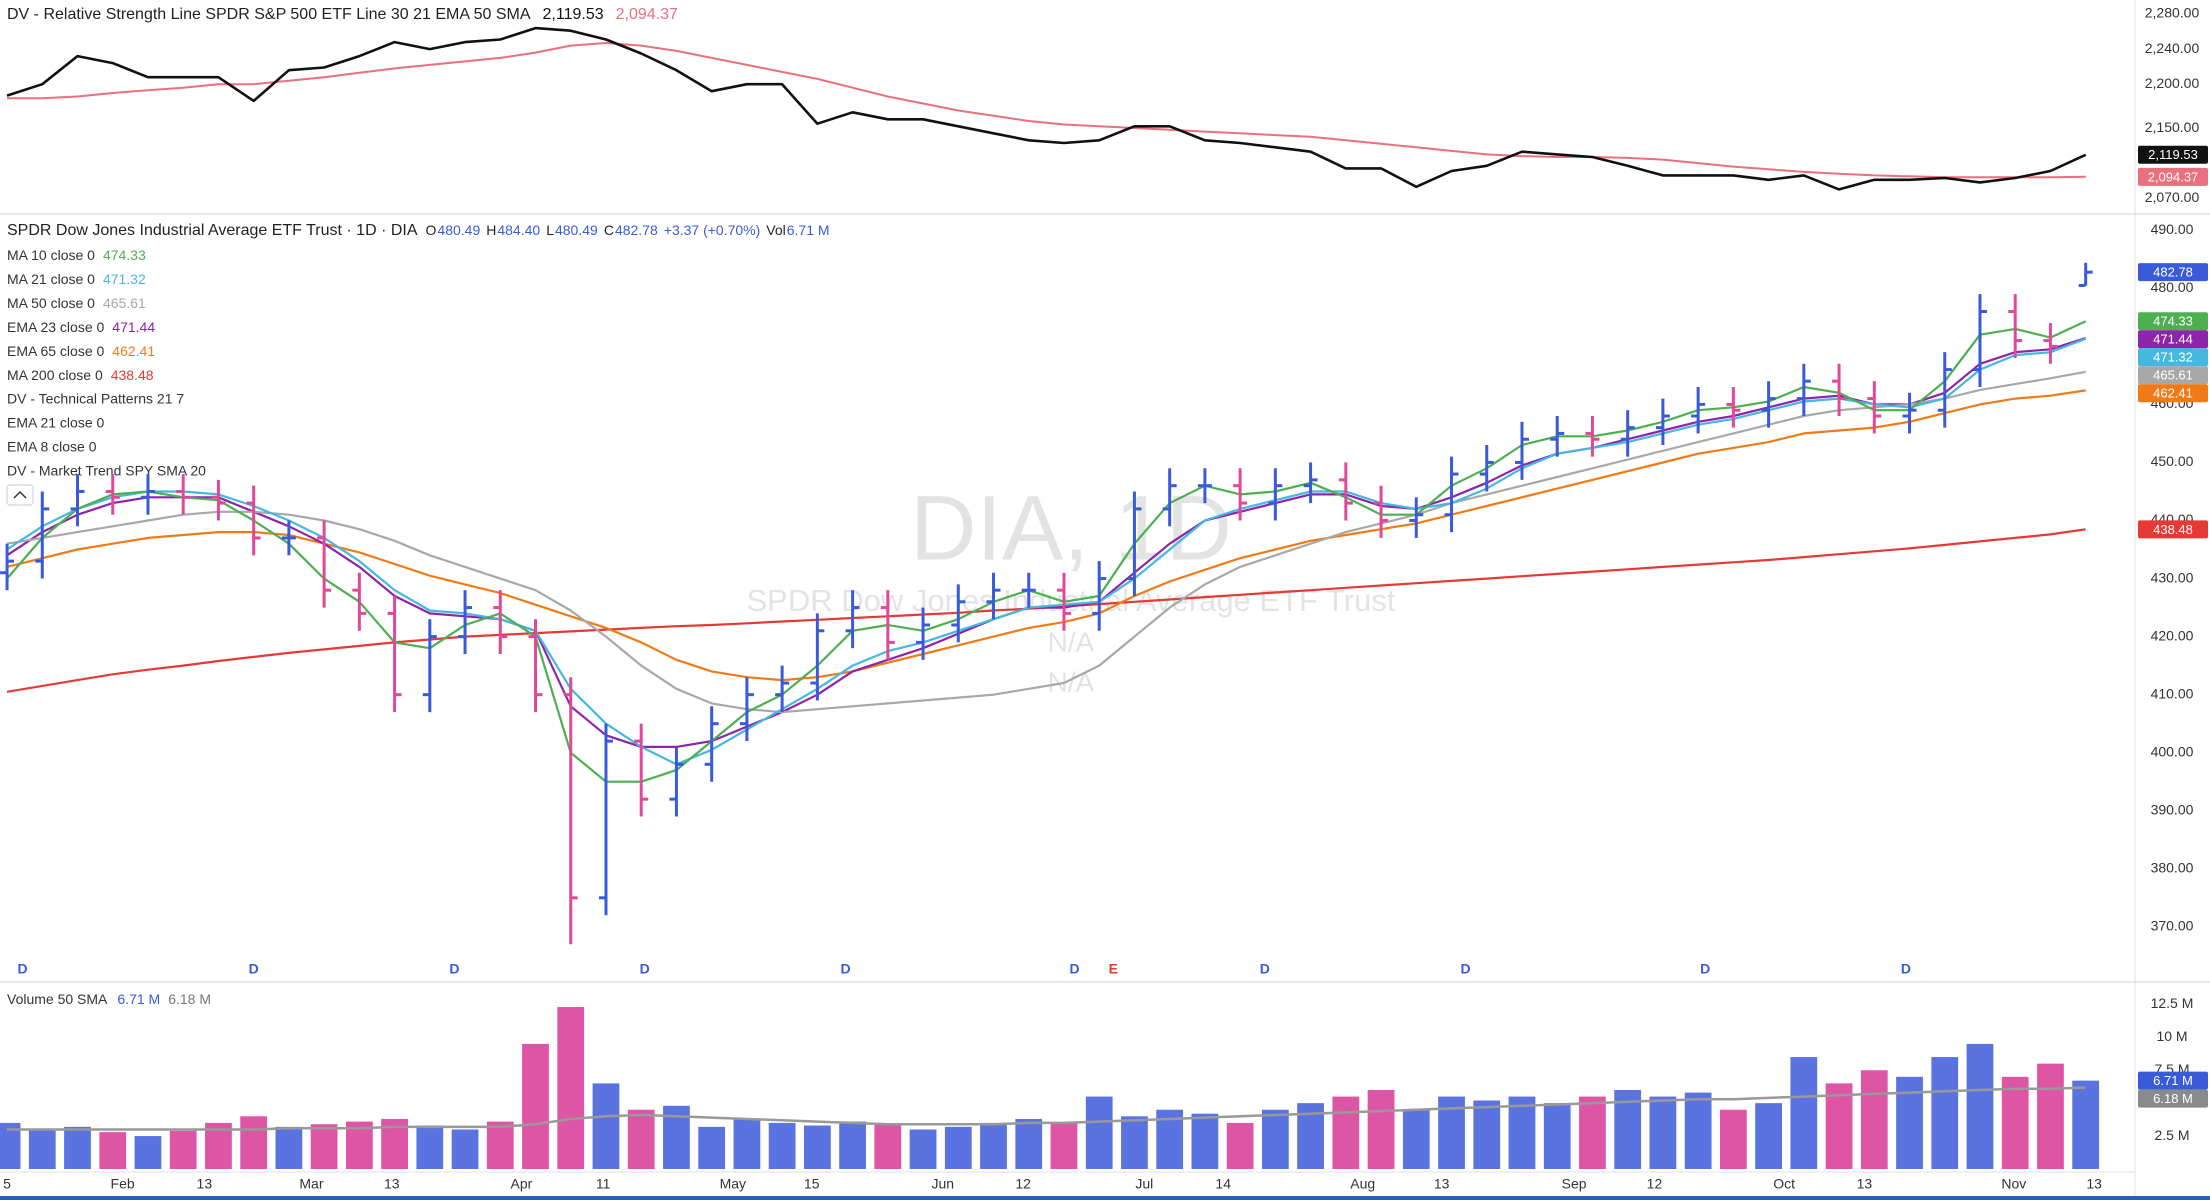 The height and width of the screenshot is (1200, 2210). What do you see at coordinates (2172, 83) in the screenshot?
I see `y-tick-label: 2,200.00` at bounding box center [2172, 83].